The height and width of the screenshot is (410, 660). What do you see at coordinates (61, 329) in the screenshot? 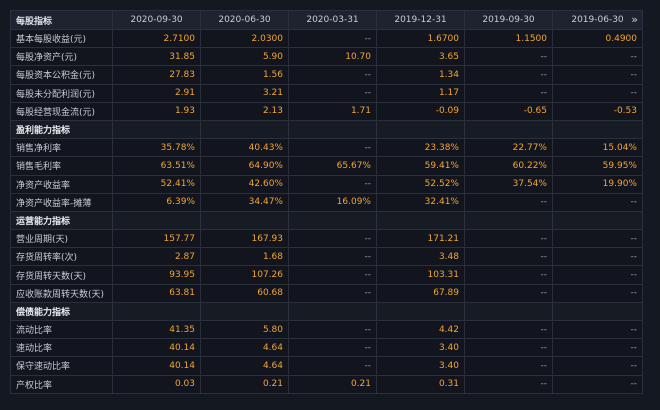
I see `row-label: 流动比率` at bounding box center [61, 329].